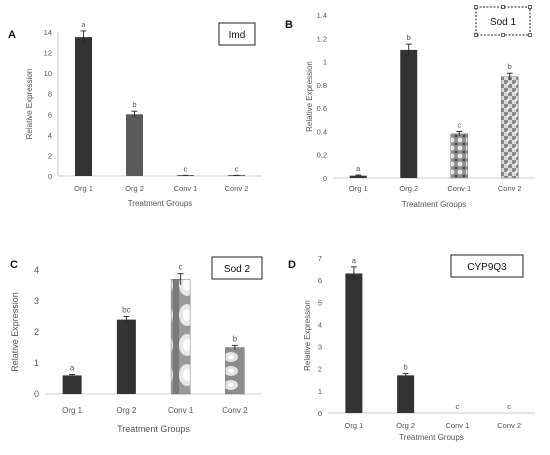 The height and width of the screenshot is (455, 550). What do you see at coordinates (48, 53) in the screenshot?
I see `y-tick-label: 12` at bounding box center [48, 53].